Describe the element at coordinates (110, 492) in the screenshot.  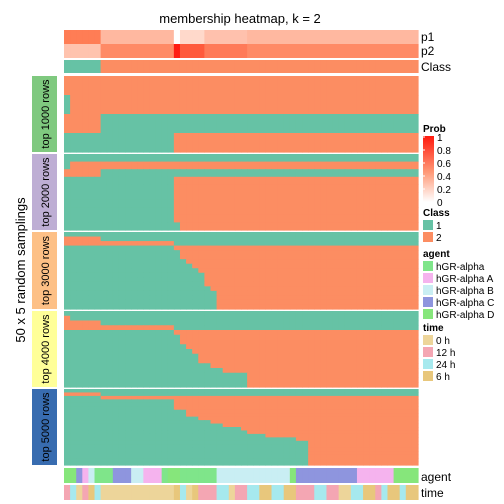
I see `time-annotation-cell` at that location.